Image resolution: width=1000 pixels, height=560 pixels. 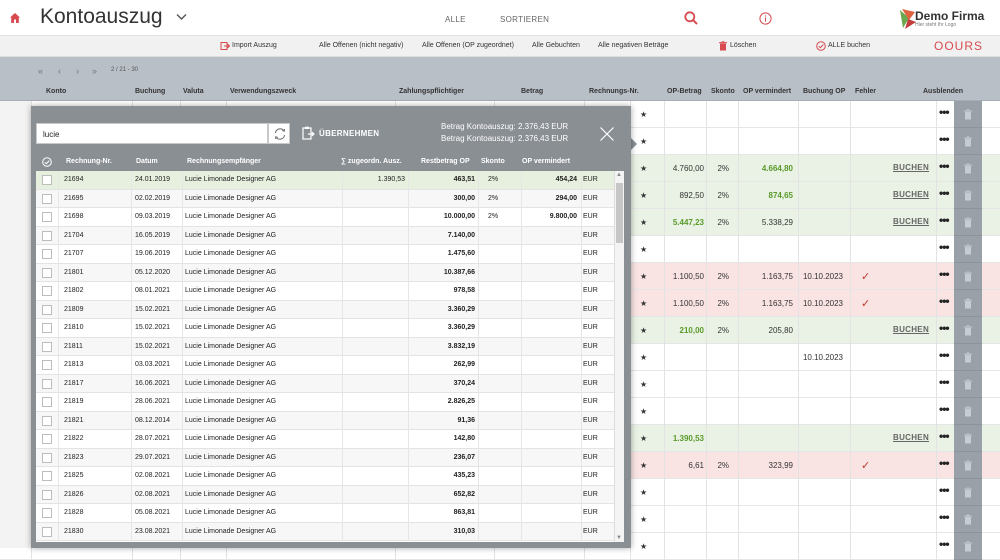 What do you see at coordinates (866, 91) in the screenshot?
I see `col-fehler: Fehler` at bounding box center [866, 91].